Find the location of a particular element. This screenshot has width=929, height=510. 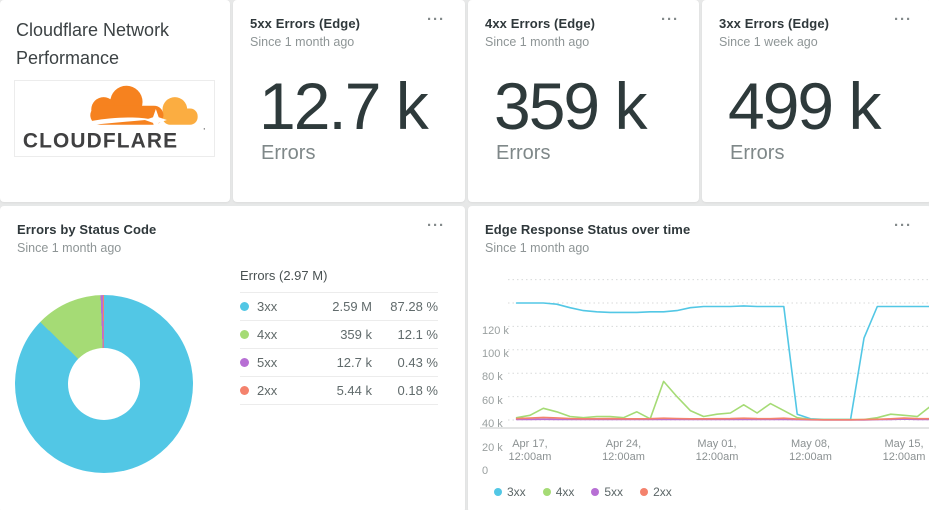

series-line-4xx is located at coordinates (722, 400).